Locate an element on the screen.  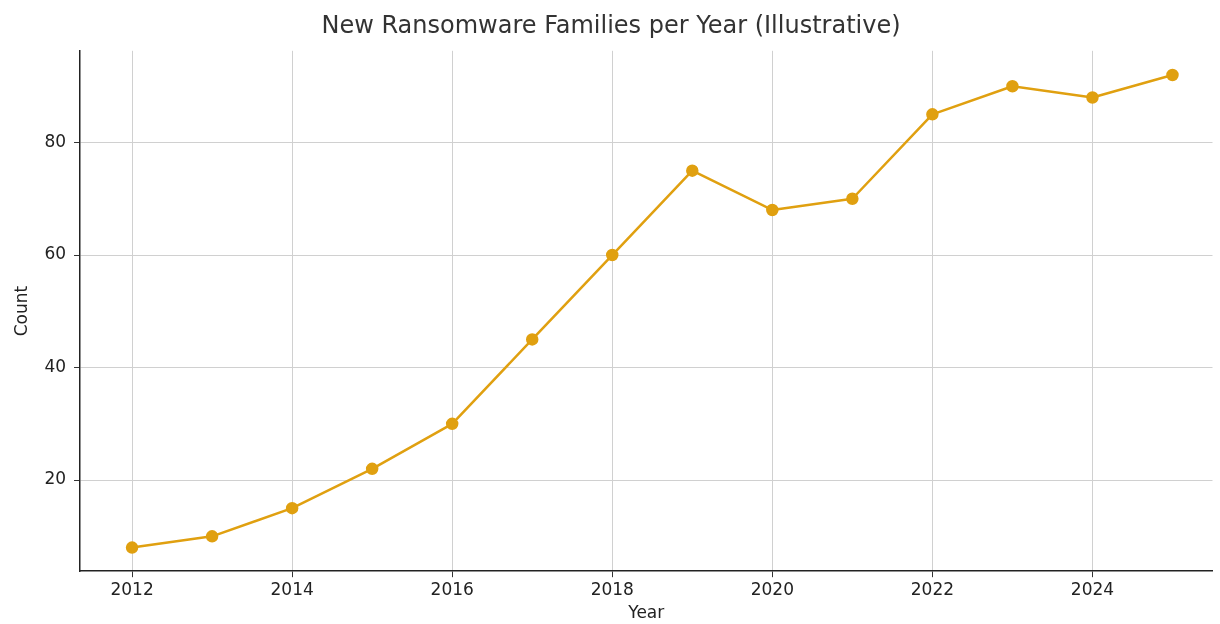
x-tick-label: 2022 is located at coordinates (932, 588).